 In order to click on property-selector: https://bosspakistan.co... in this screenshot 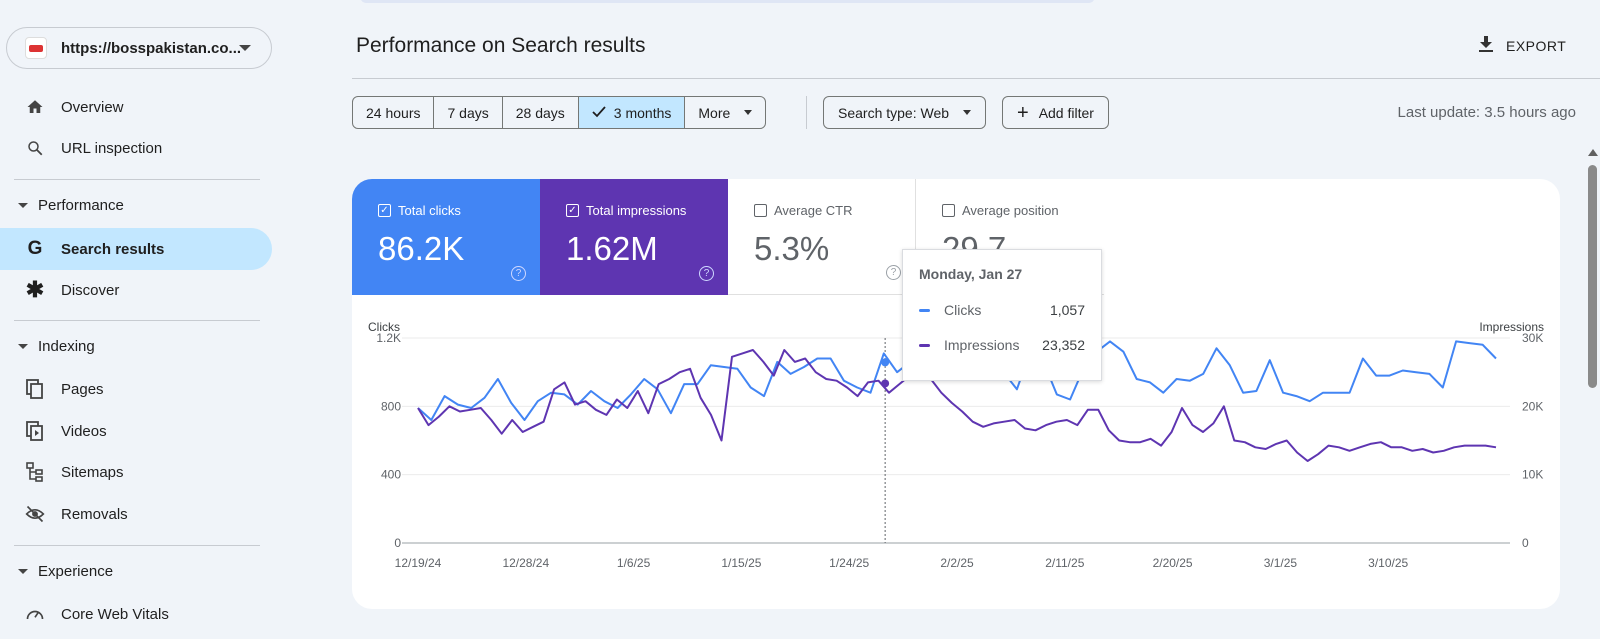, I will do `click(139, 48)`.